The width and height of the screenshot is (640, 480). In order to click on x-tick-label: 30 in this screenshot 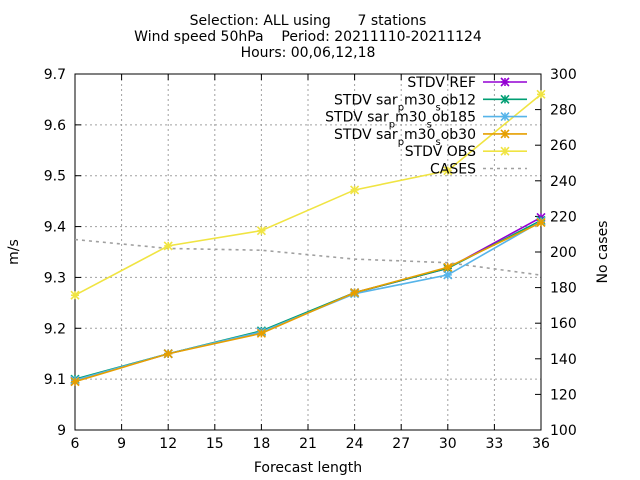, I will do `click(448, 444)`.